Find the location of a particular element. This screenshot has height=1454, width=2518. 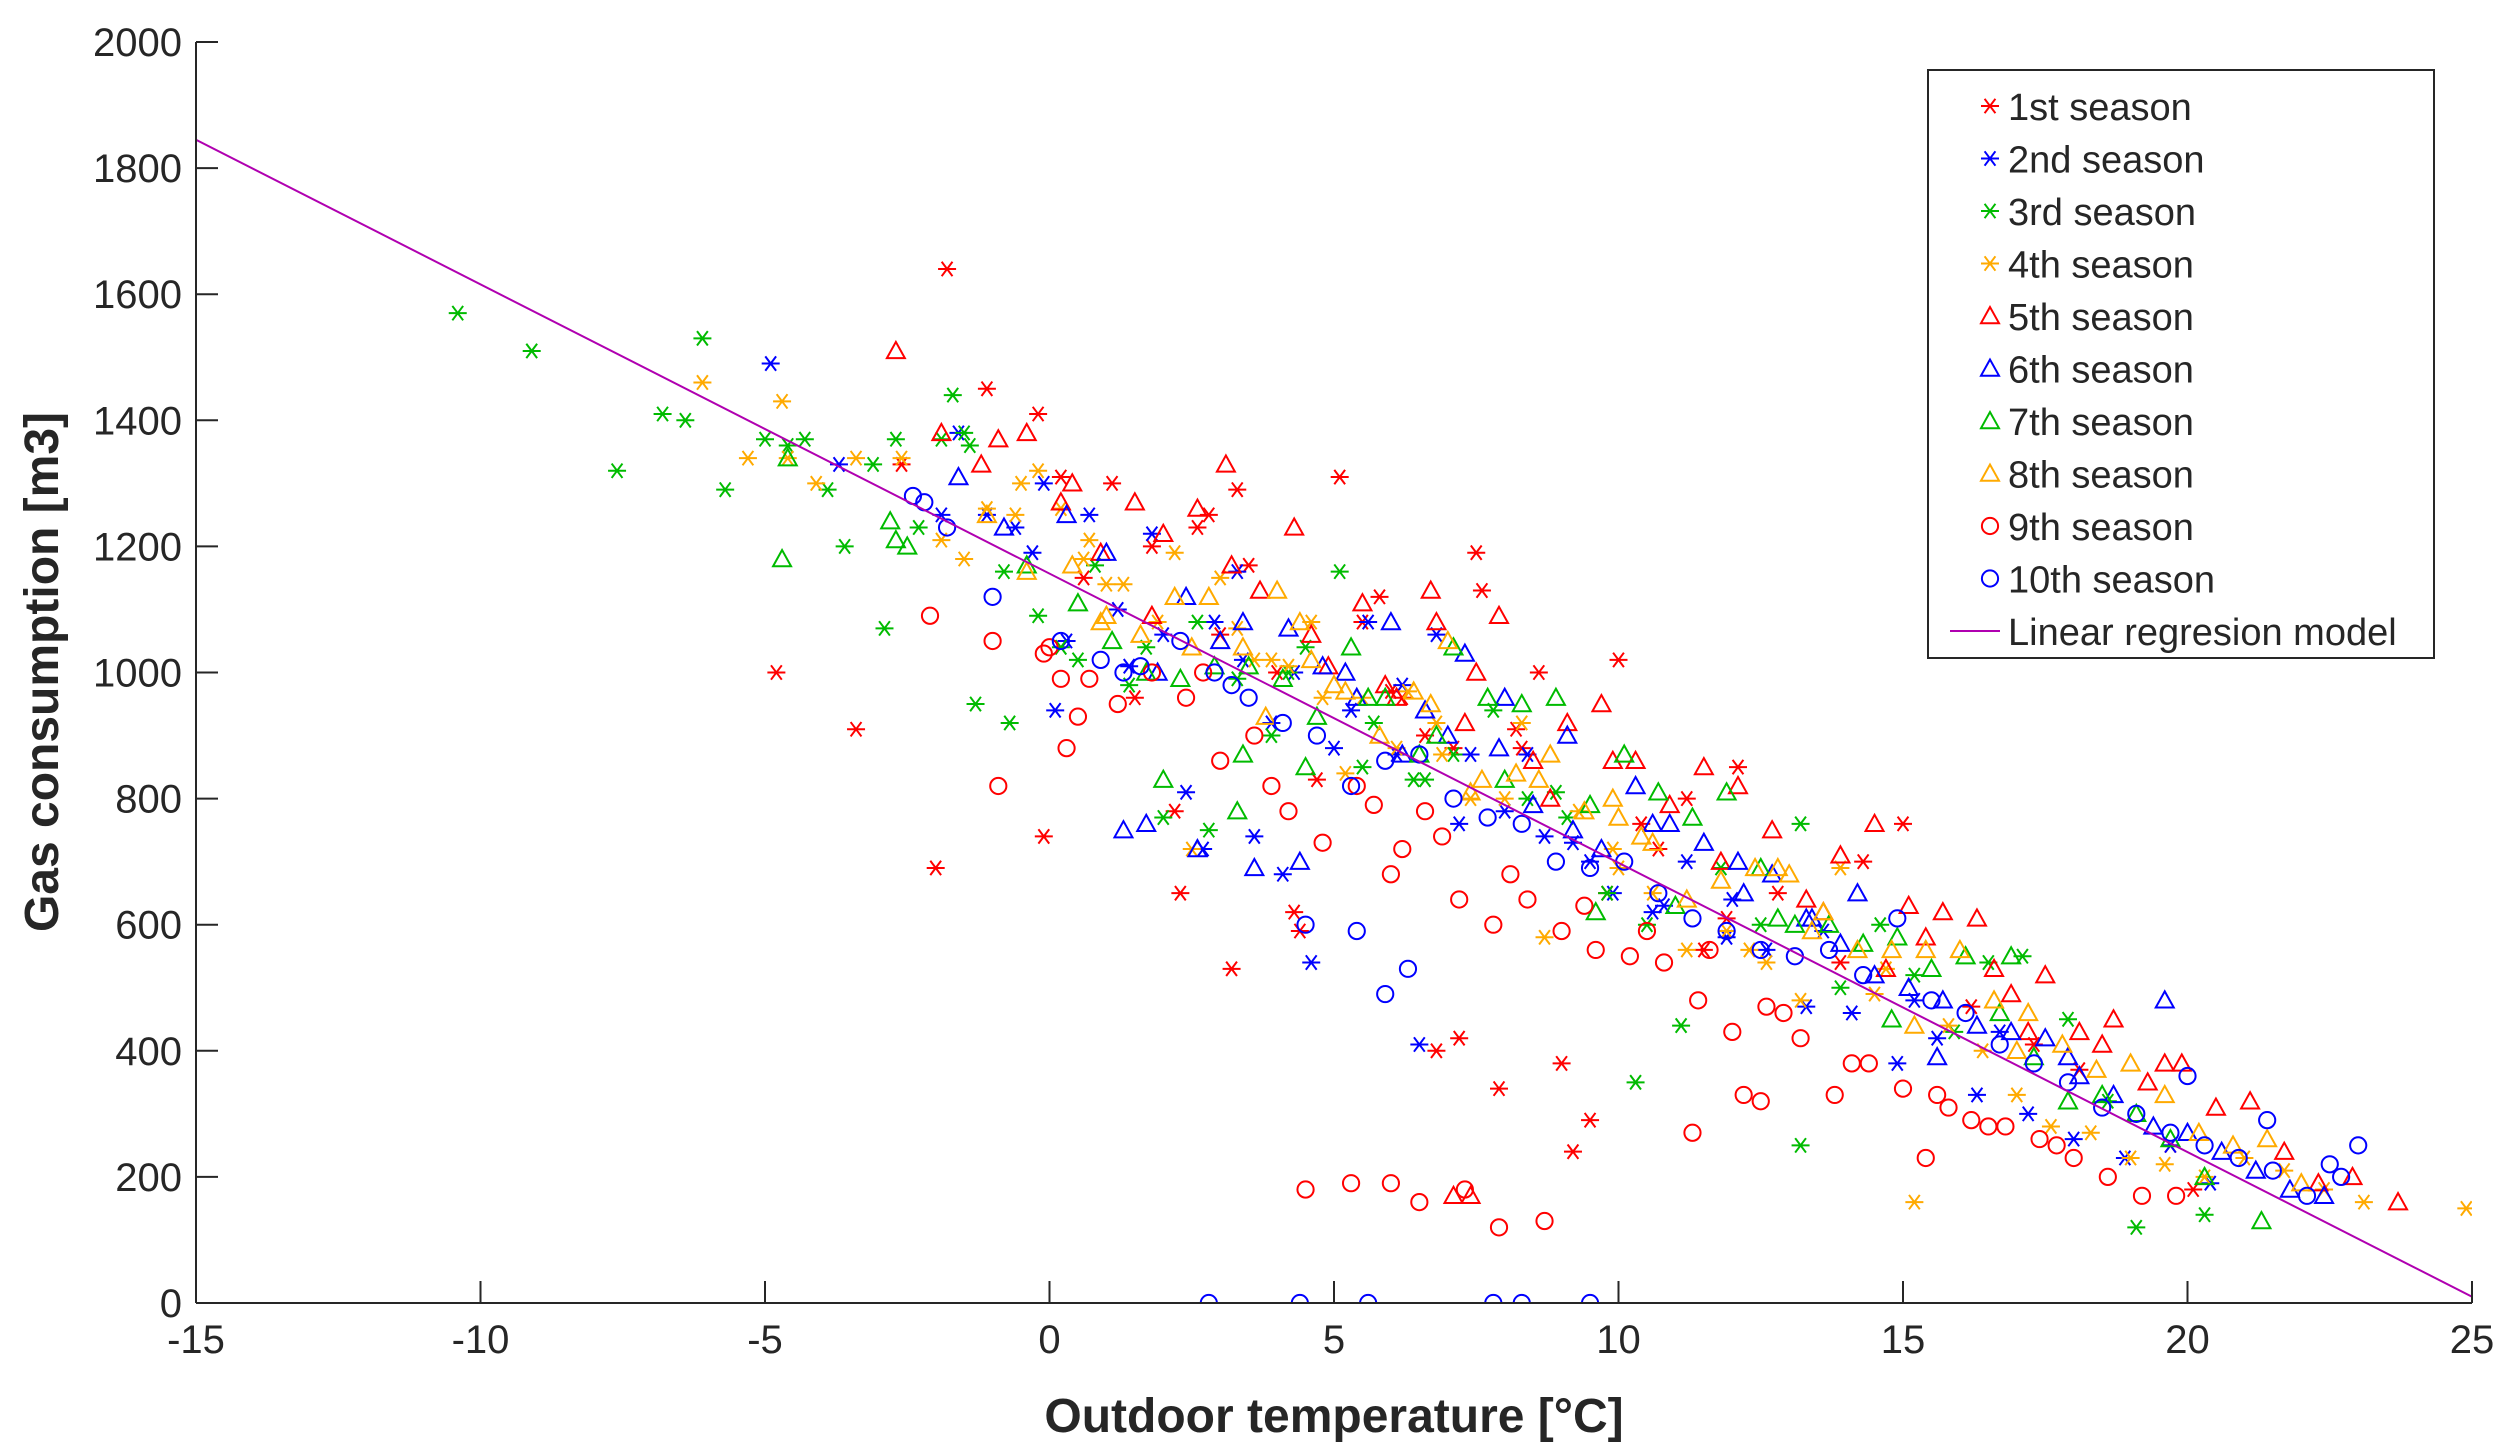

x-tick-label: 0 is located at coordinates (1049, 1340).